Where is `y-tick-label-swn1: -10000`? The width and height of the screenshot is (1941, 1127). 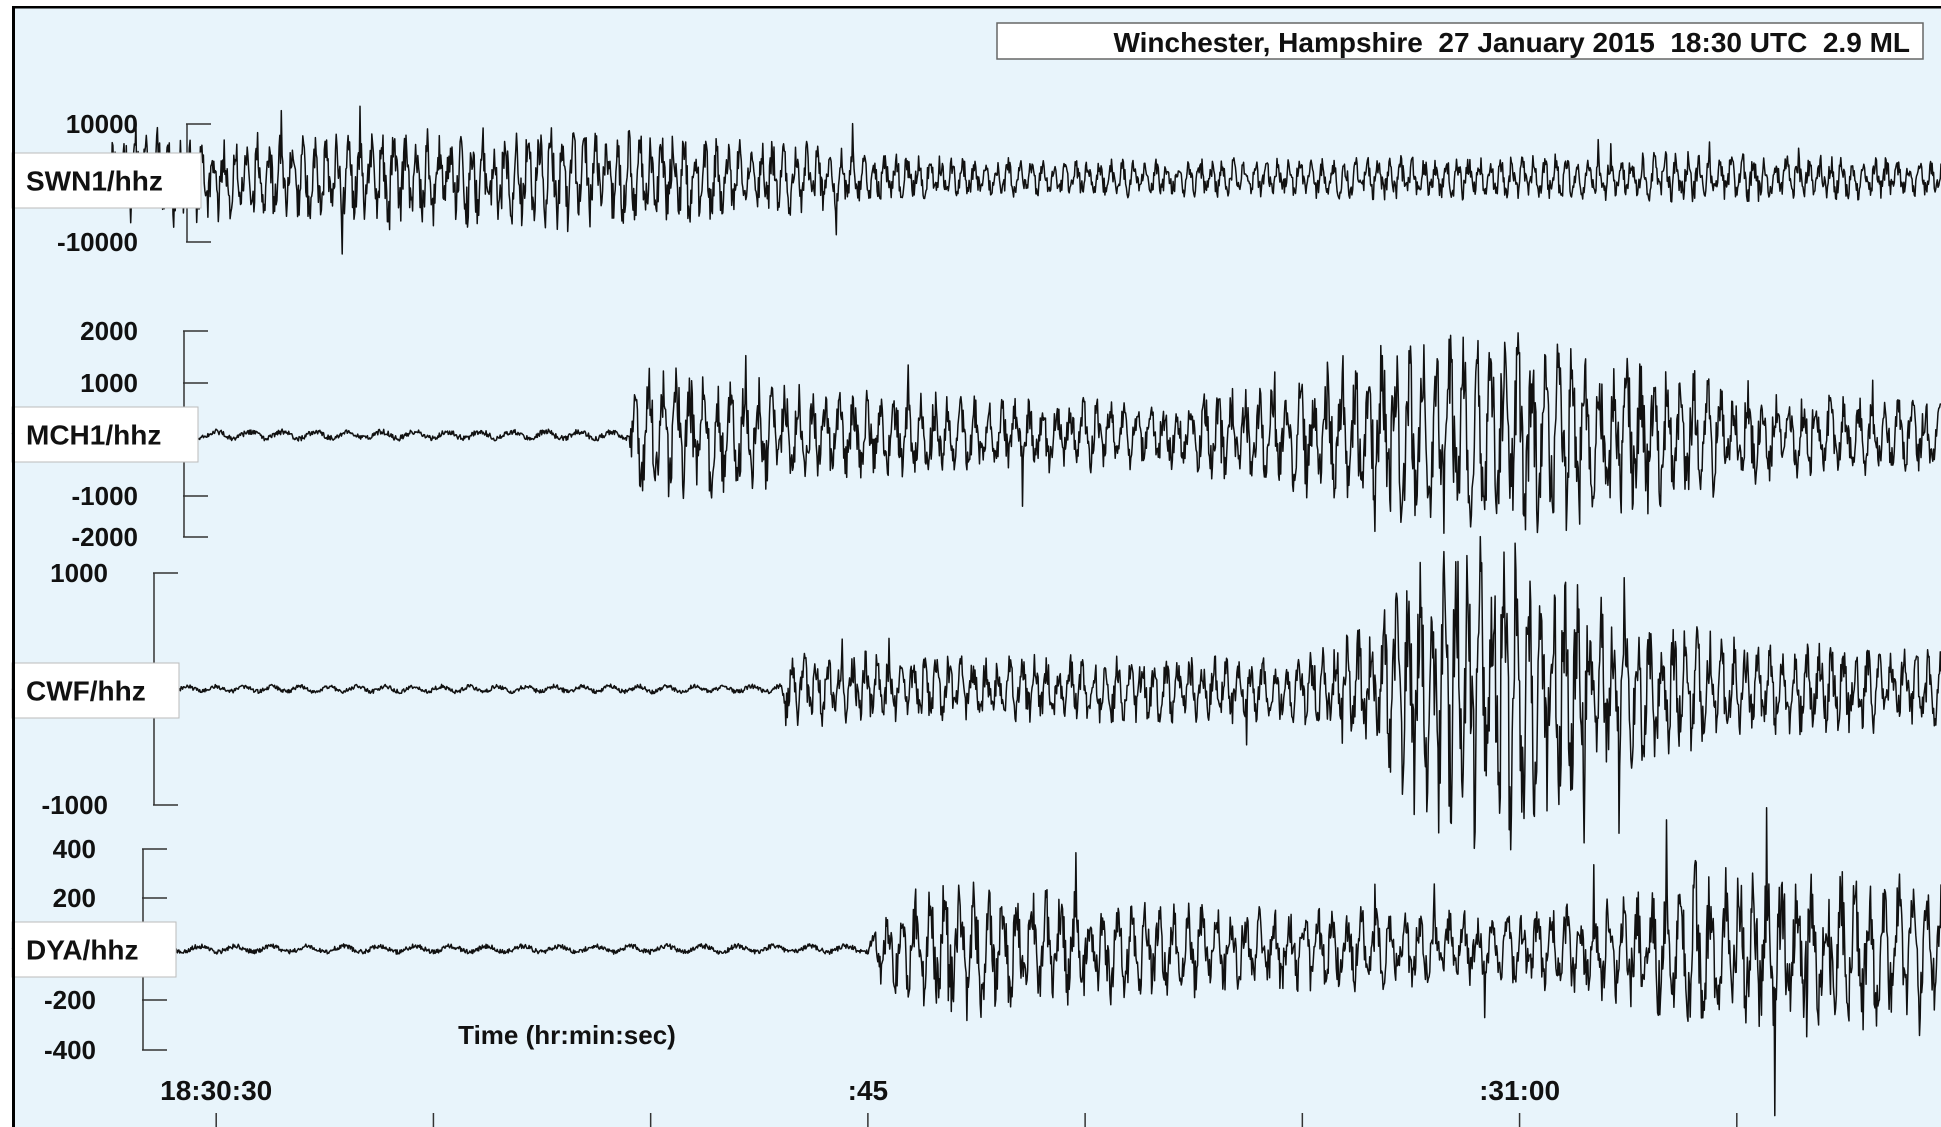 y-tick-label-swn1: -10000 is located at coordinates (97, 242).